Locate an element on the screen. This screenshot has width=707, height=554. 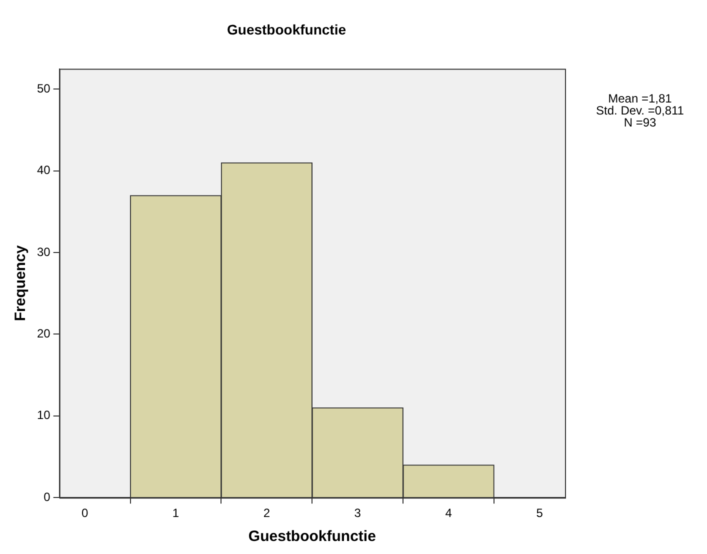
text: Mean =1,81 is located at coordinates (640, 98).